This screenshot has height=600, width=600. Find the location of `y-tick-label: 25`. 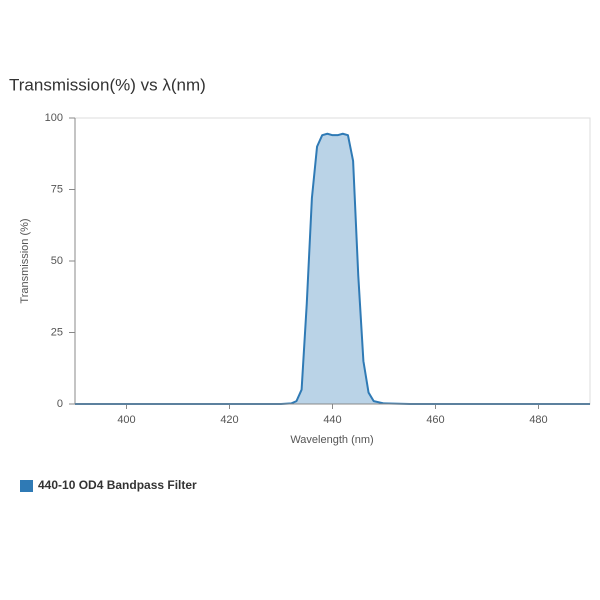

y-tick-label: 25 is located at coordinates (57, 332).